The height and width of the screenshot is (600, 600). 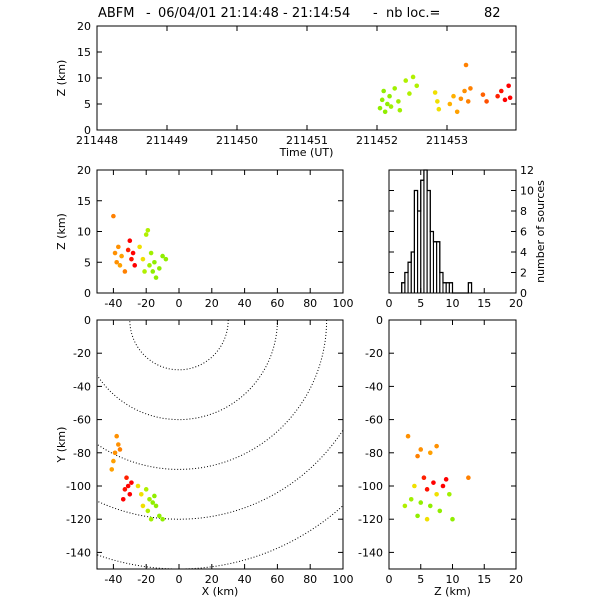 What do you see at coordinates (167, 140) in the screenshot?
I see `x-tick-label: 211449` at bounding box center [167, 140].